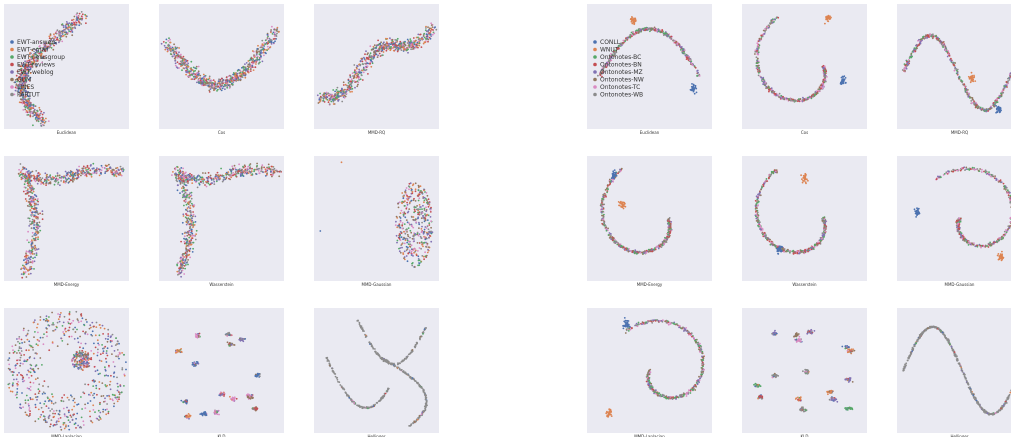  I want to click on scatter-panel: Wasserstein, so click(221, 221).